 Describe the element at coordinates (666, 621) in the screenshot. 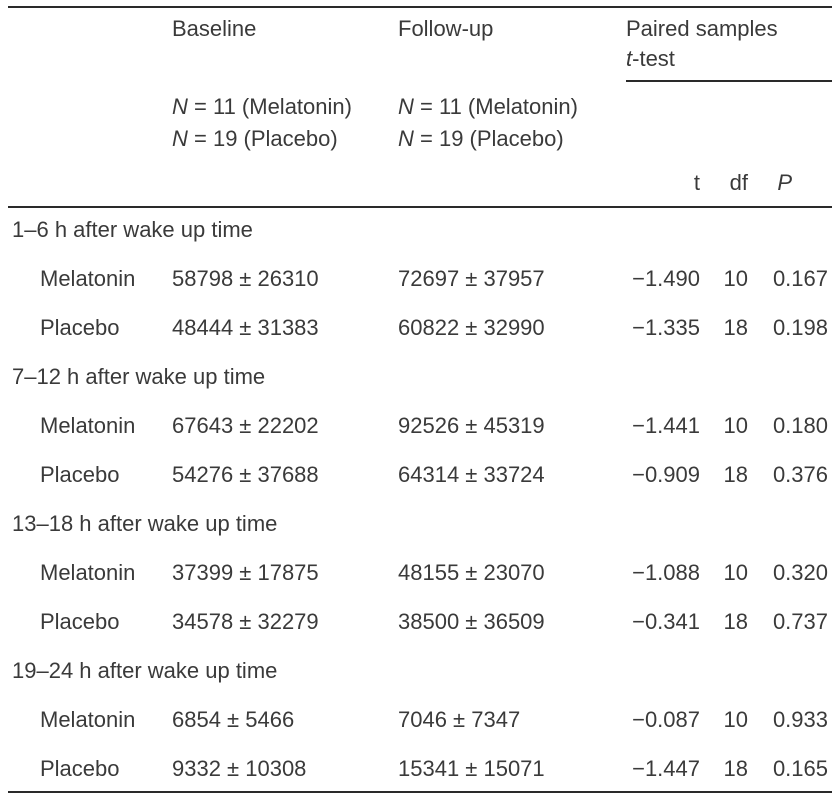

I see `t-value: −0.341` at that location.